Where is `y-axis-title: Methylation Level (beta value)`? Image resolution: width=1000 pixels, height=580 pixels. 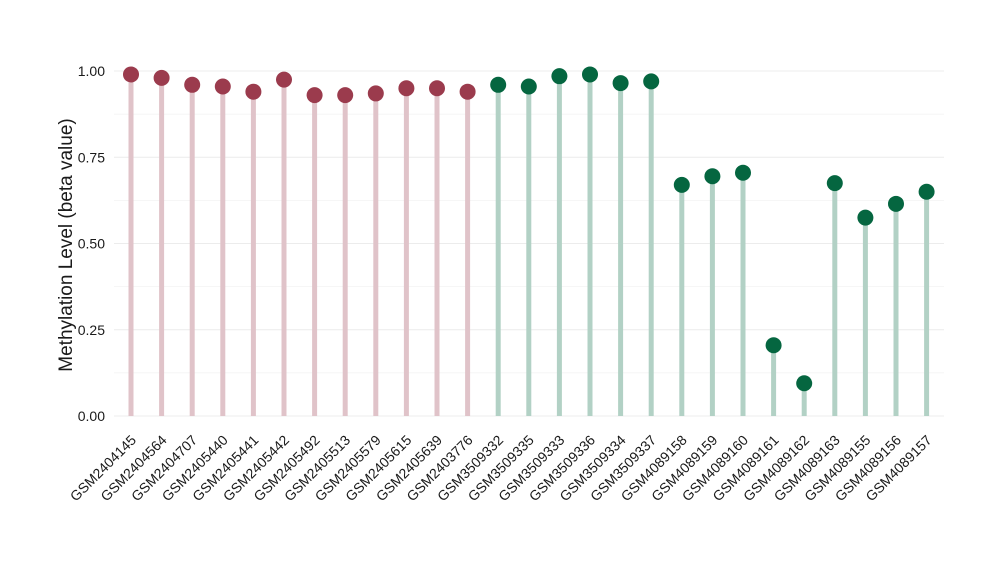 y-axis-title: Methylation Level (beta value) is located at coordinates (66, 244).